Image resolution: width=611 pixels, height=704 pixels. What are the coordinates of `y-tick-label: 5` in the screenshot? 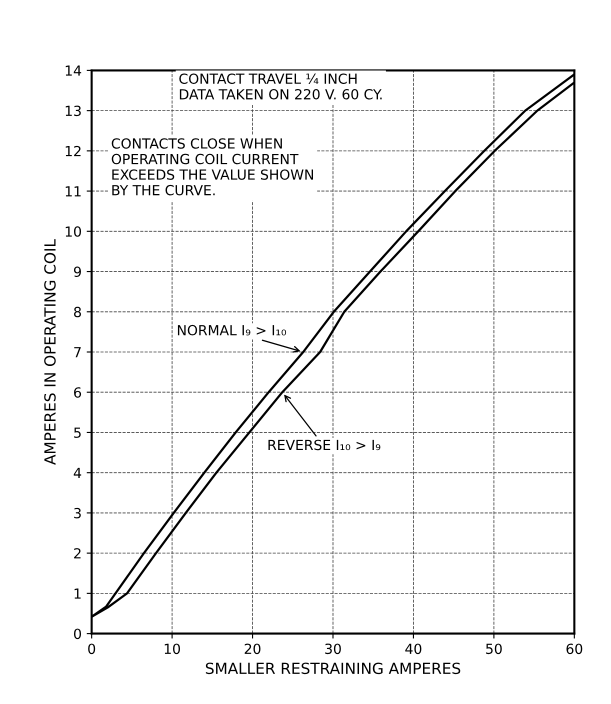 It's located at (77, 433).